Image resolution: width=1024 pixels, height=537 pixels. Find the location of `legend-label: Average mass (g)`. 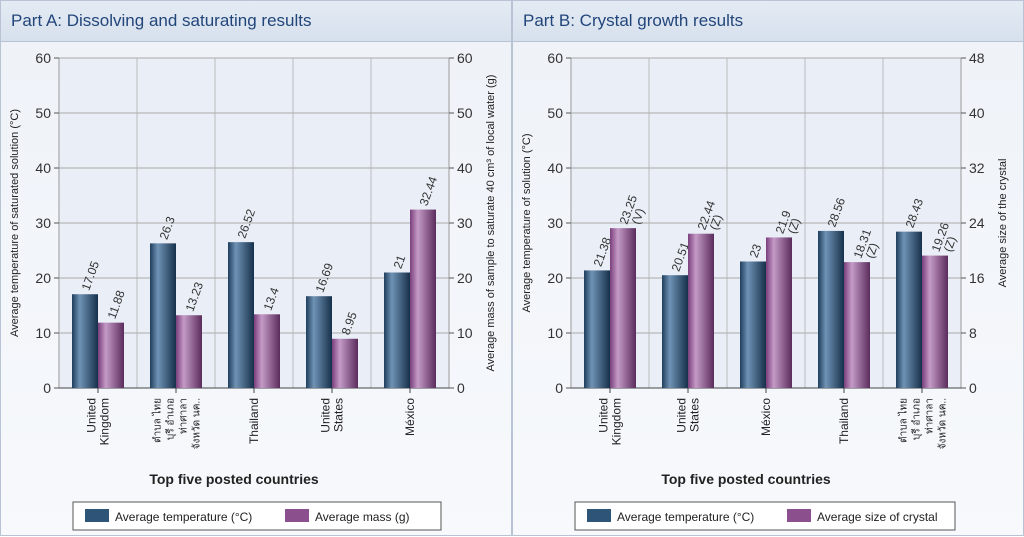

legend-label: Average mass (g) is located at coordinates (362, 517).